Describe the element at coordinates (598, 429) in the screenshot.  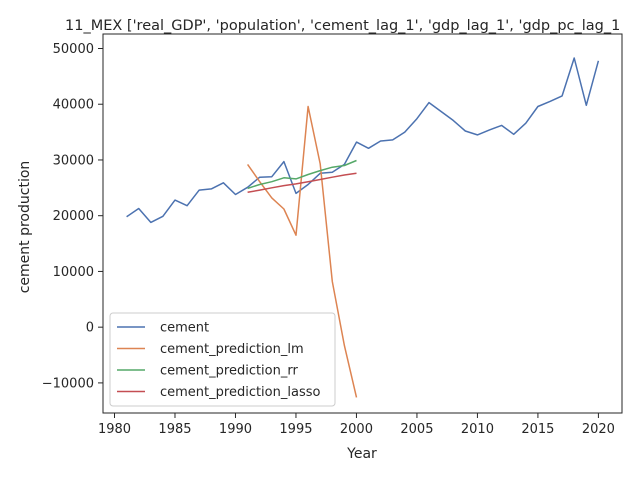
I see `x-tick-label: 2020` at that location.